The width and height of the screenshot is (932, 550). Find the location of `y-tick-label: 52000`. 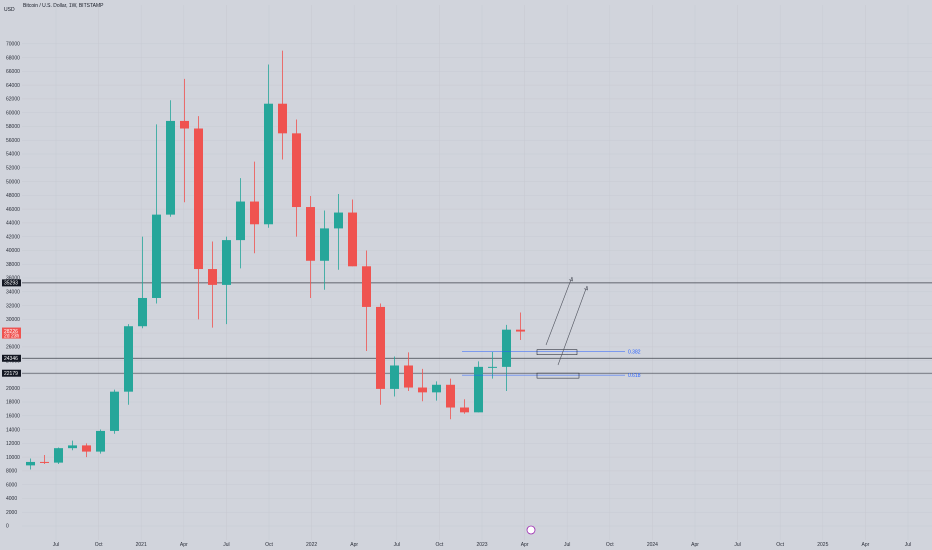

y-tick-label: 52000 is located at coordinates (13, 168).